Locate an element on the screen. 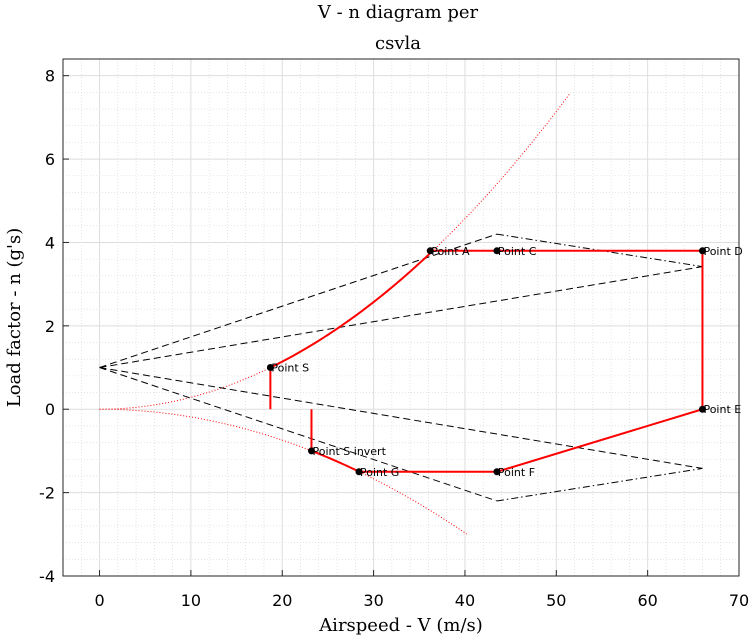 The image size is (753, 639). chart-title-line-1: V - n diagram per is located at coordinates (398, 12).